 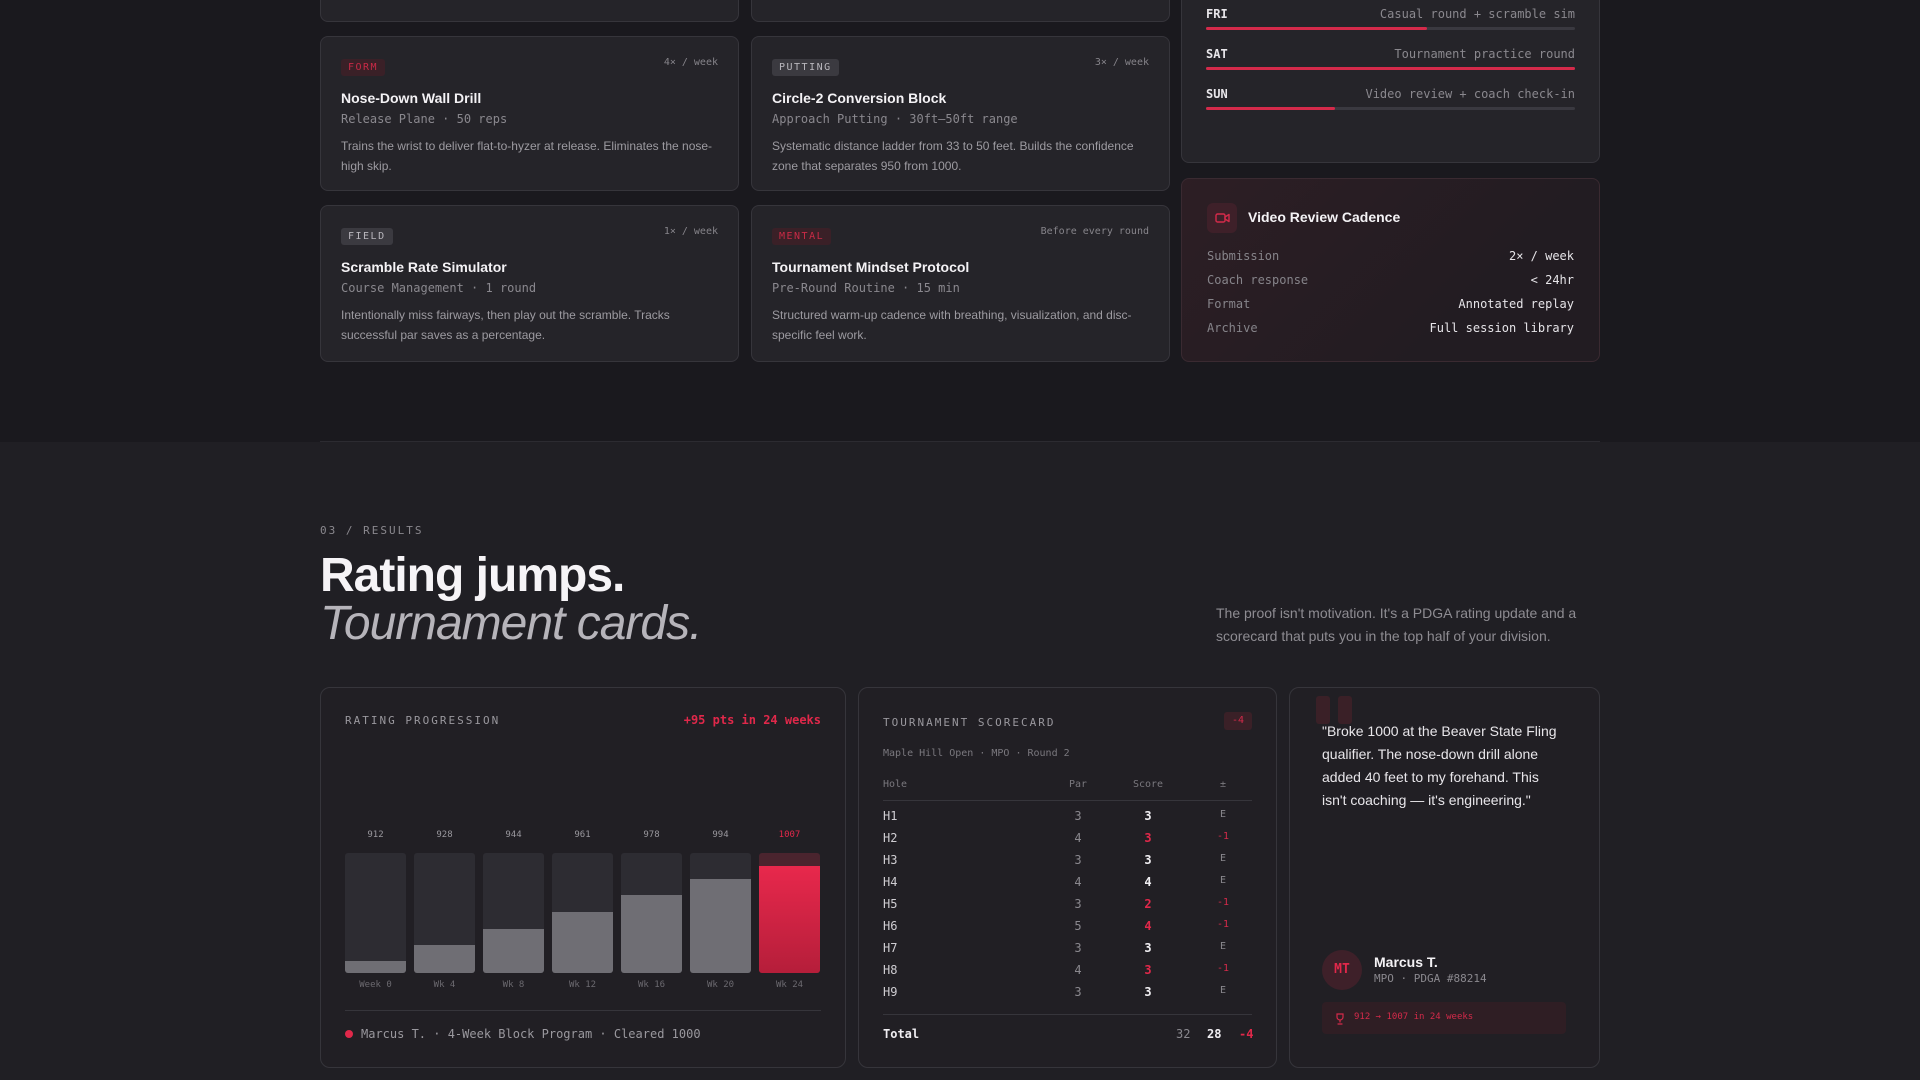 What do you see at coordinates (859, 98) in the screenshot?
I see `drill-title: Circle-2 Conversion Block` at bounding box center [859, 98].